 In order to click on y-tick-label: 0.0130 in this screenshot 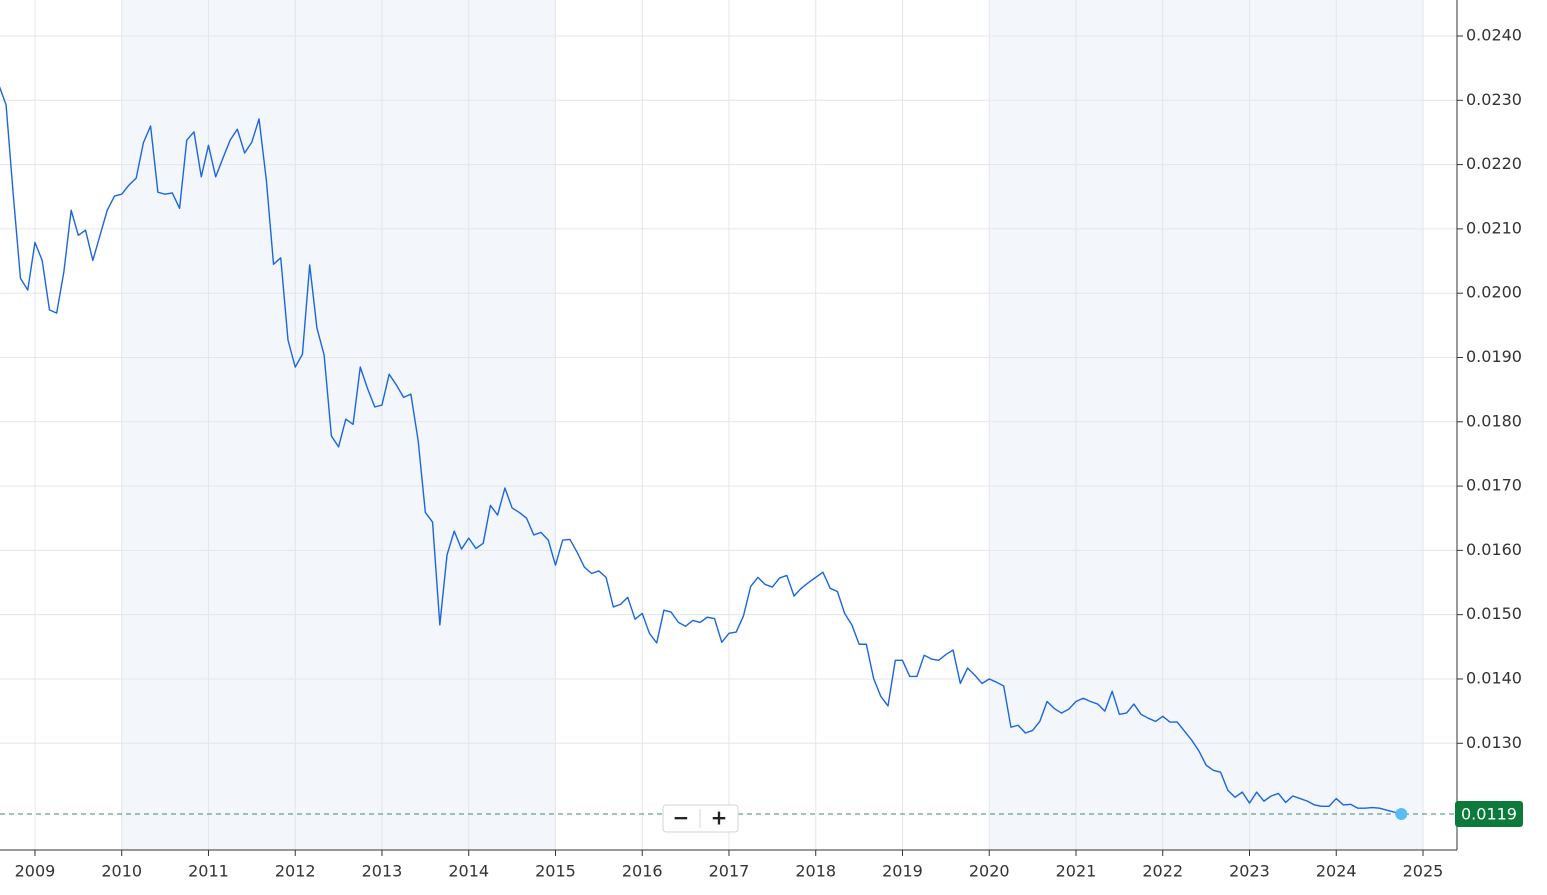, I will do `click(1494, 742)`.